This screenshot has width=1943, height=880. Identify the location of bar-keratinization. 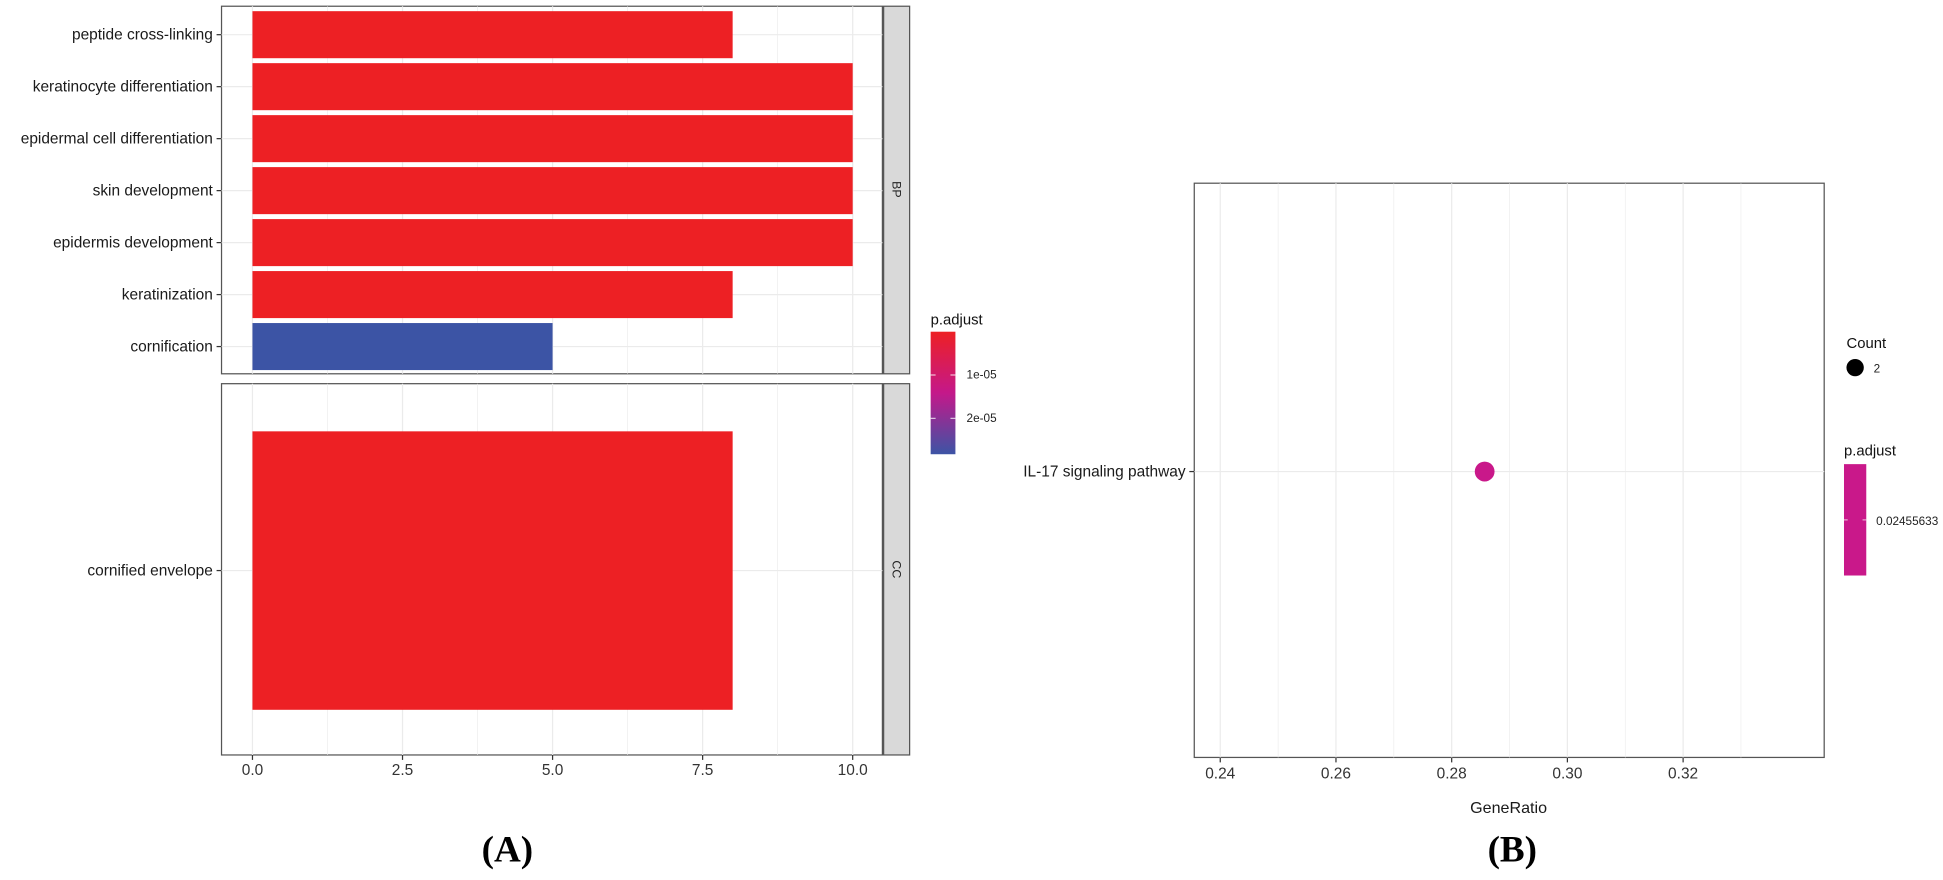
(492, 295).